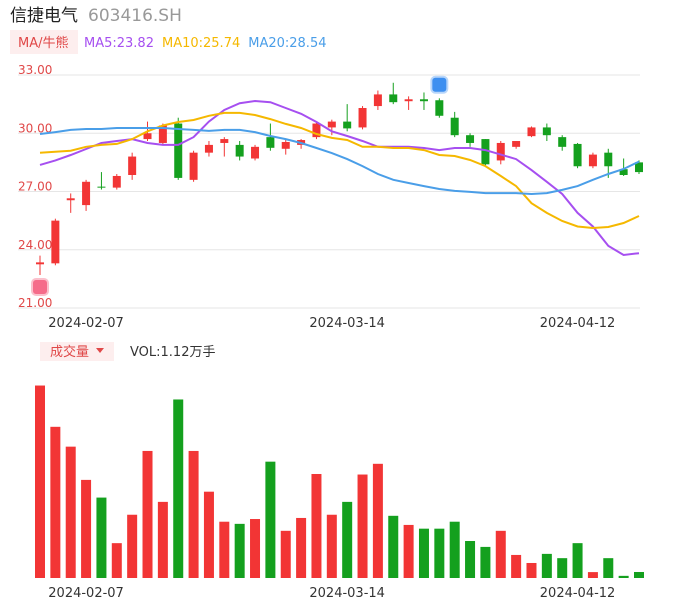  What do you see at coordinates (201, 43) in the screenshot?
I see `legend-entry: MA10:25.74` at bounding box center [201, 43].